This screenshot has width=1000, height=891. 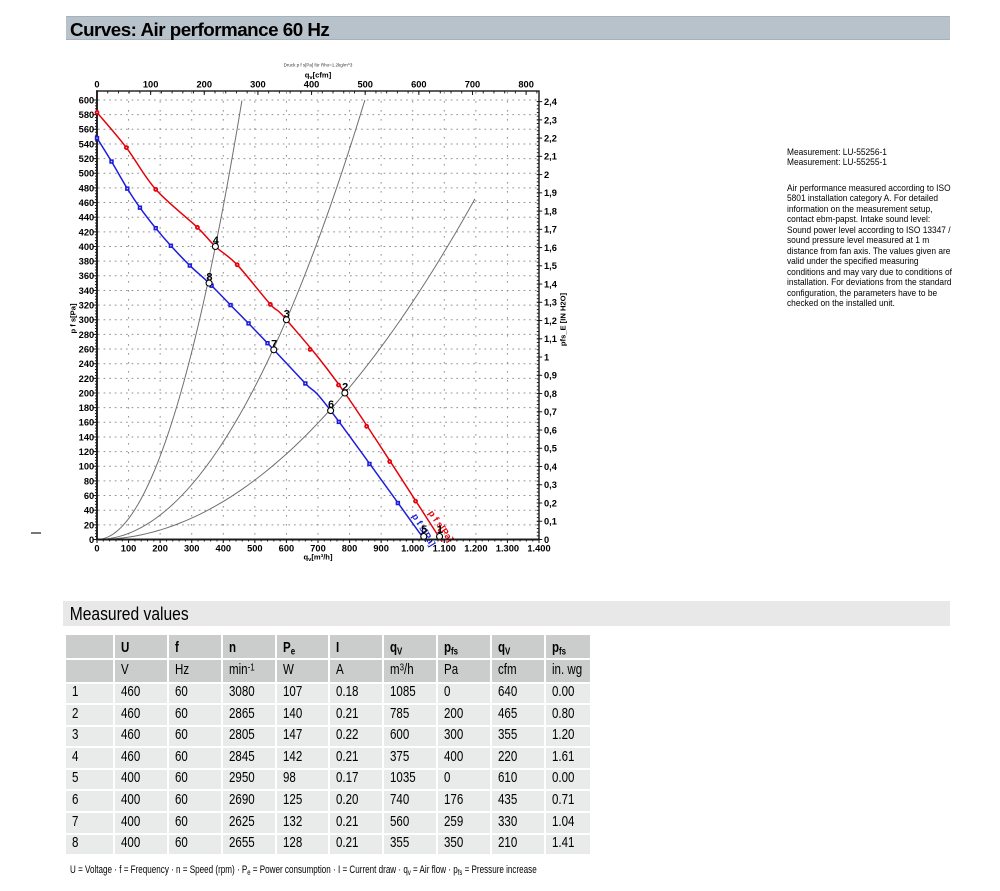 What do you see at coordinates (72, 318) in the screenshot?
I see `svg-text: p f s[Pa]` at bounding box center [72, 318].